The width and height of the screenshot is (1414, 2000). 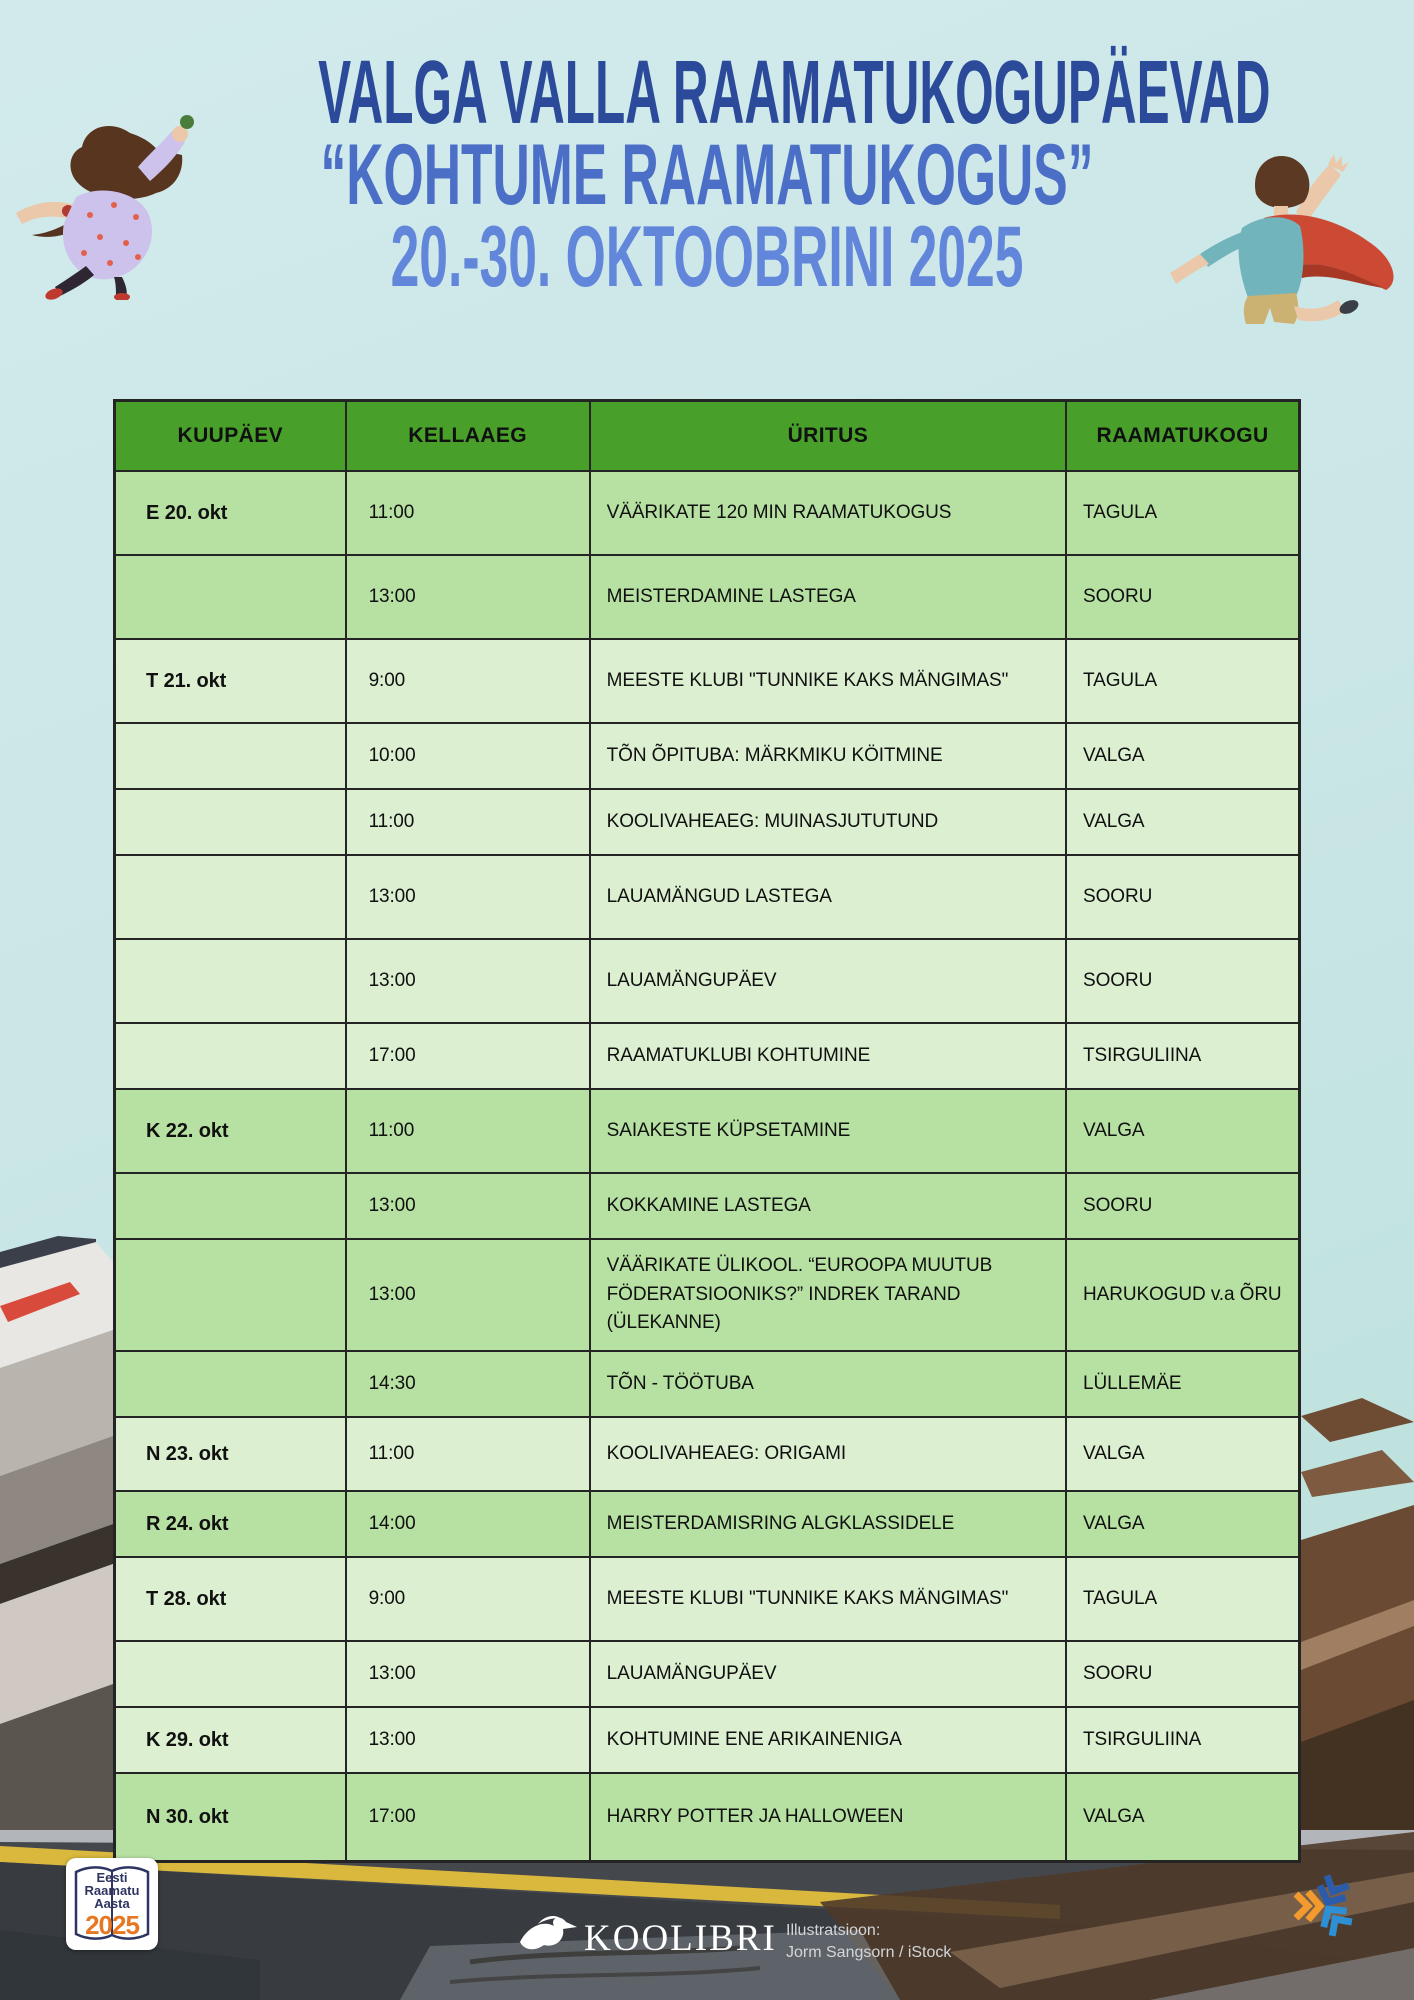 I want to click on badge-year: 2025, so click(x=112, y=1925).